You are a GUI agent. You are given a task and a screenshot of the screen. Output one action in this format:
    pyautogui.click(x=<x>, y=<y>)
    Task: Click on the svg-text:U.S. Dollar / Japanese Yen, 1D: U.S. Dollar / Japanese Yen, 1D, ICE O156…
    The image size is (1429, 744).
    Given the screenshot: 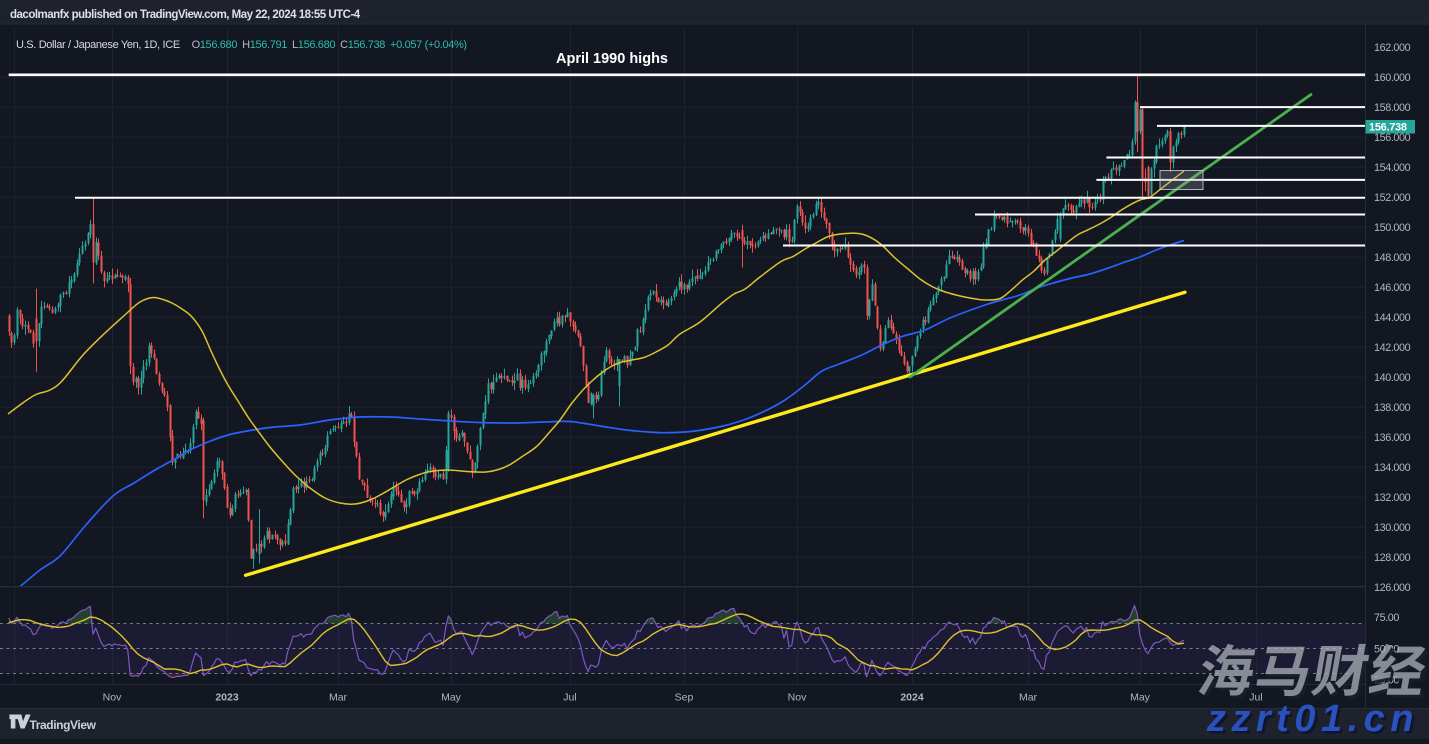 What is the action you would take?
    pyautogui.click(x=241, y=45)
    